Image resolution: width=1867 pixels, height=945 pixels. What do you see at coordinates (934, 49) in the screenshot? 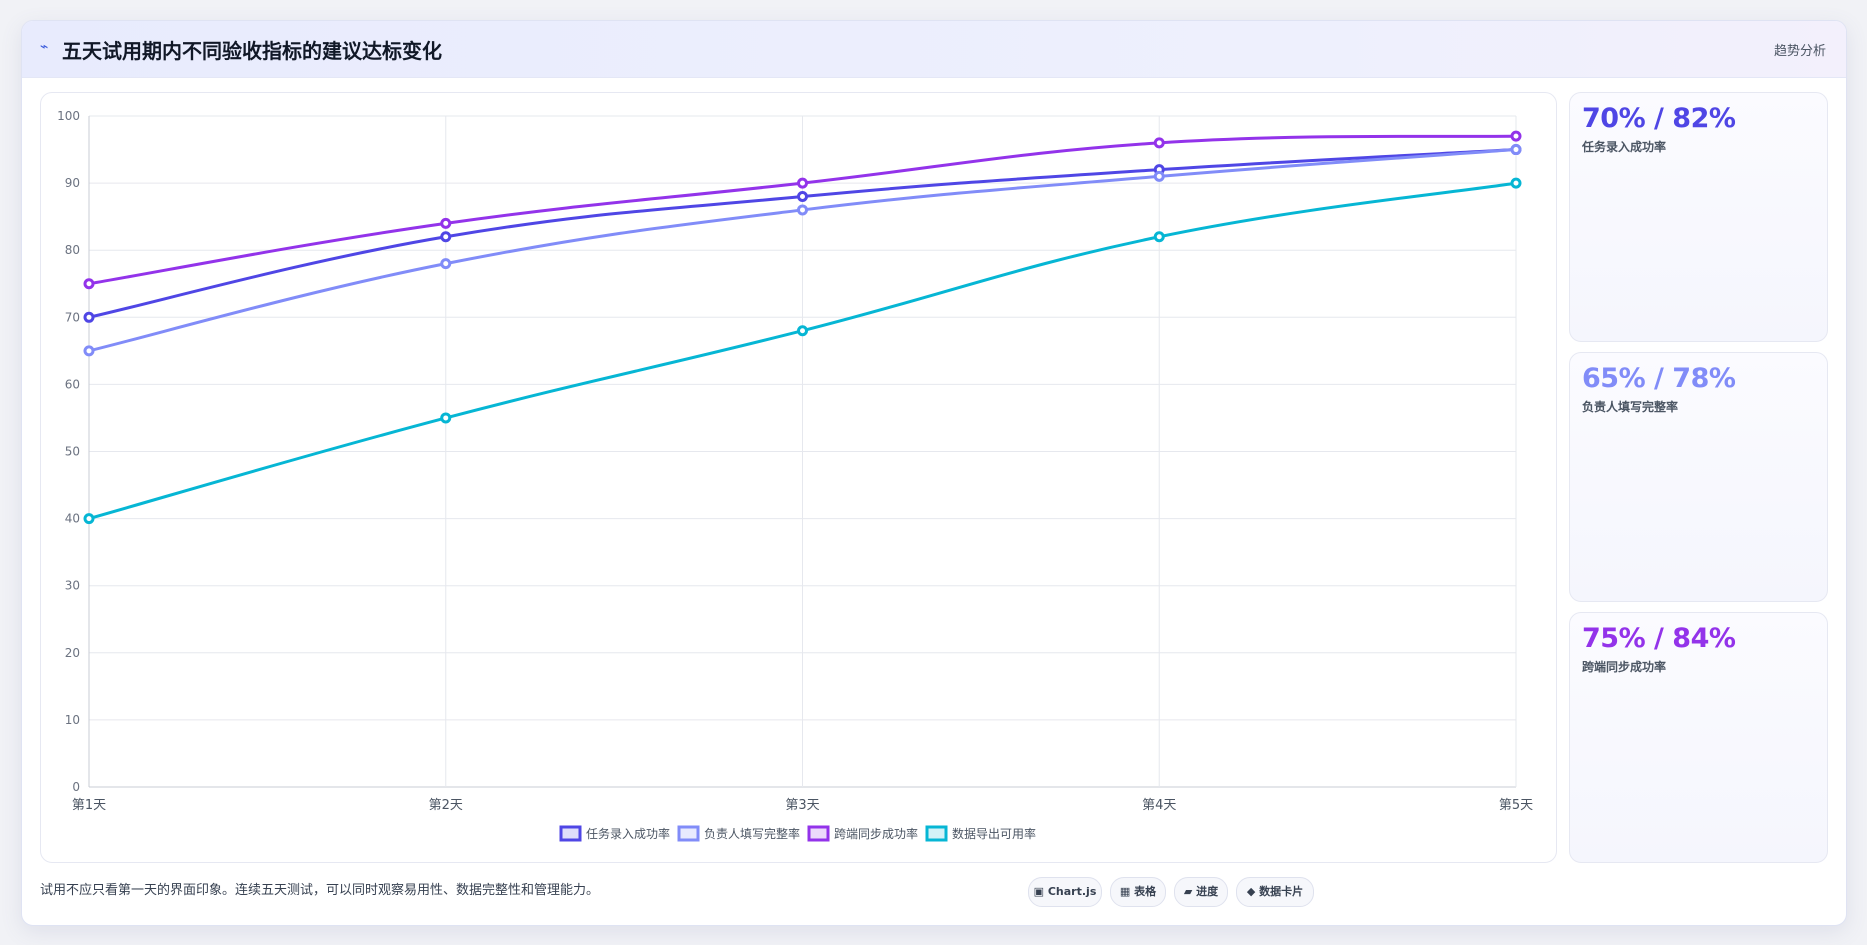
I see `card-header: ⌁ 五天试用期内不同验收指标的建议达标变化 趋势分析` at bounding box center [934, 49].